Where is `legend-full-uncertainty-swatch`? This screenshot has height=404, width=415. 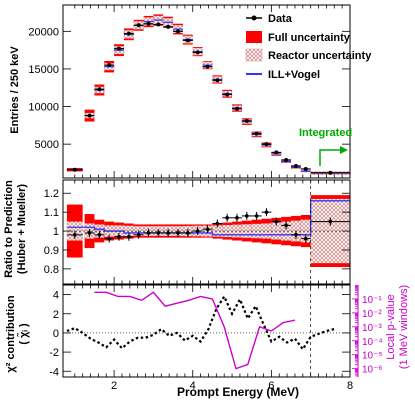
legend-full-uncertainty-swatch is located at coordinates (254, 37).